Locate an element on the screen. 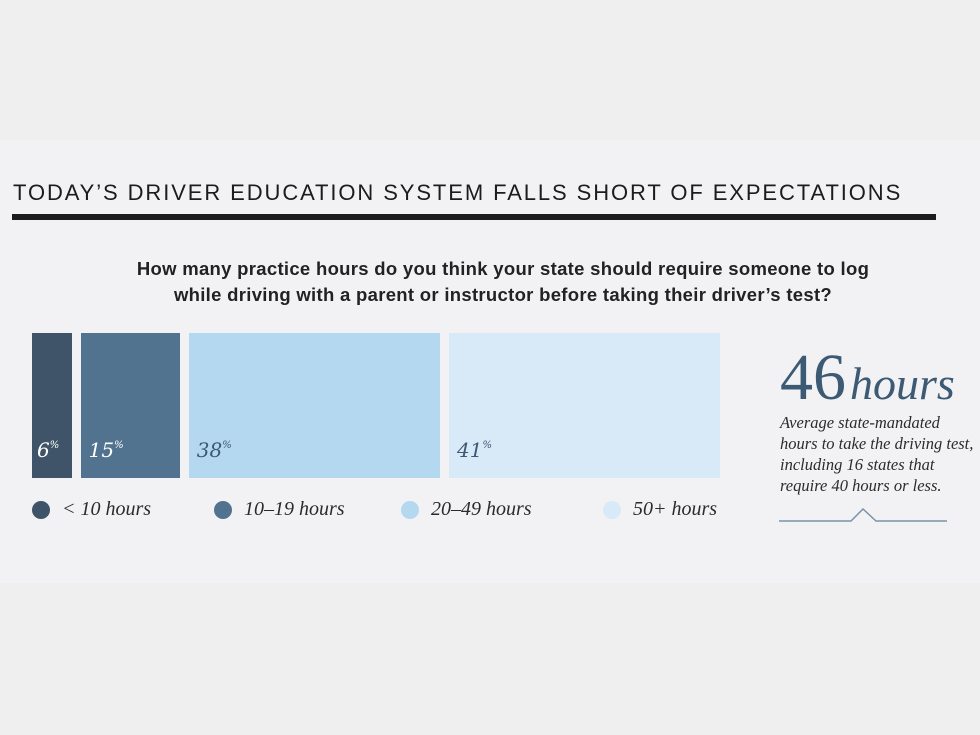  value-number: 41 is located at coordinates (469, 450).